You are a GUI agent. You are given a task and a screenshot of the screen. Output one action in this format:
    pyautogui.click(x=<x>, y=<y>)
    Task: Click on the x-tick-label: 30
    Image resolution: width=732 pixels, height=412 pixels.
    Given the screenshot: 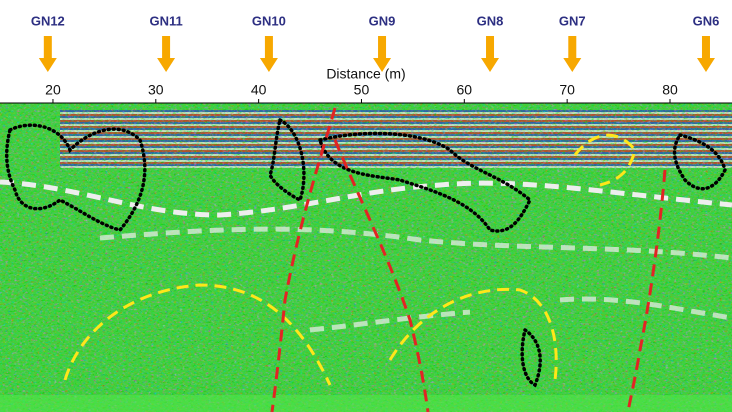 What is the action you would take?
    pyautogui.click(x=156, y=90)
    